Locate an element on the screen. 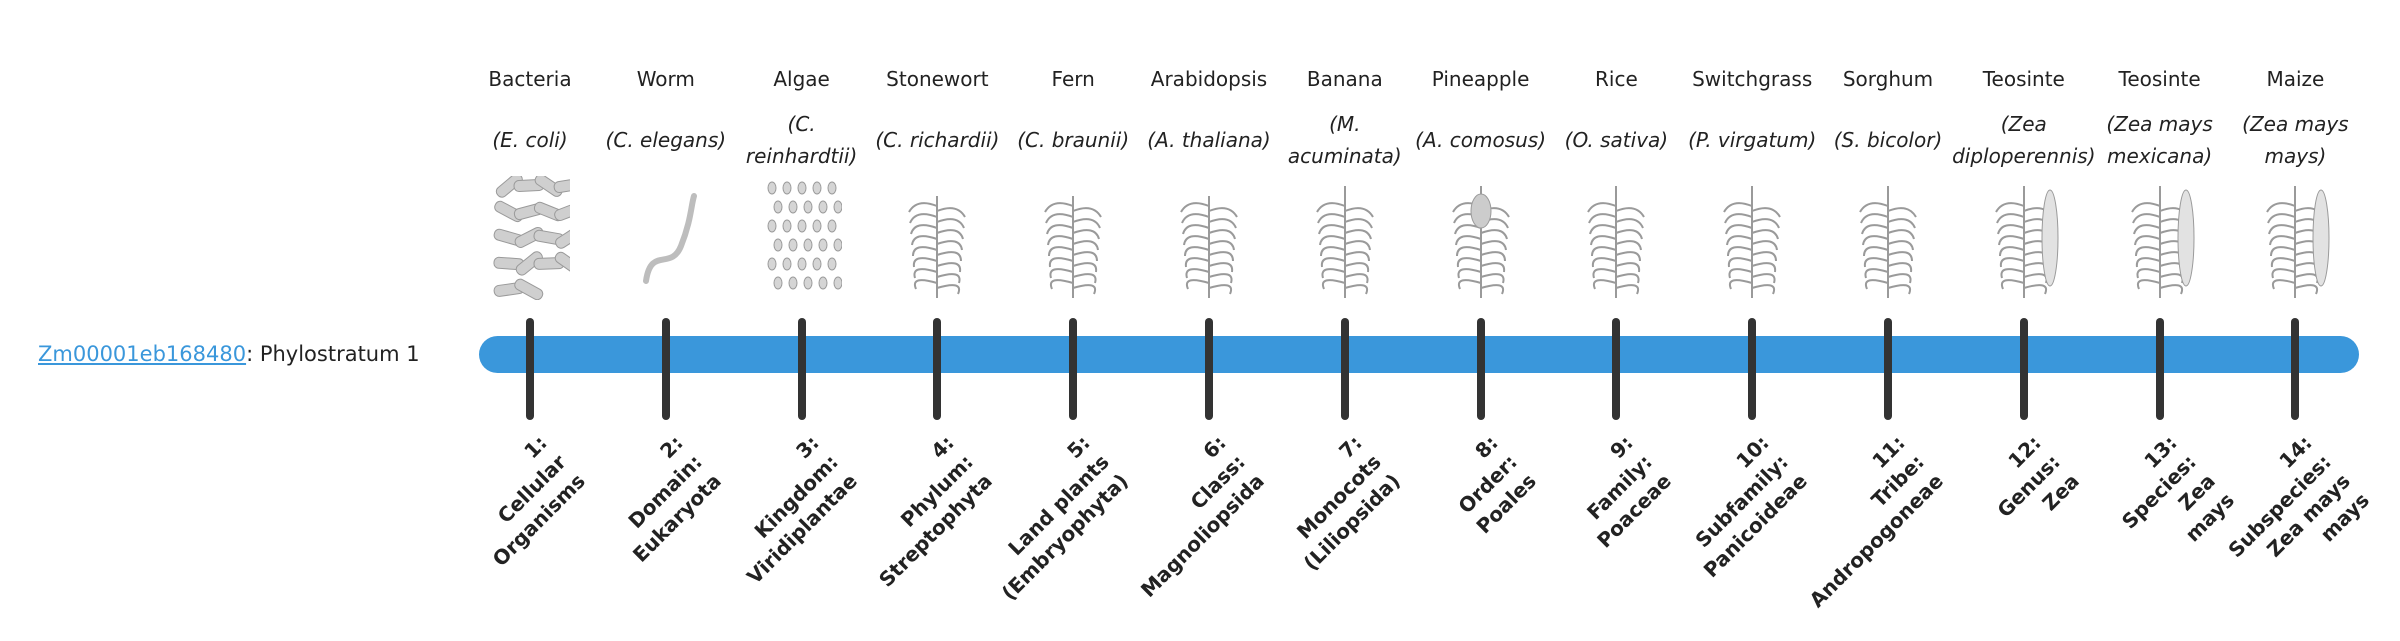  scientific-name-text: (E. coli) is located at coordinates (530, 140).